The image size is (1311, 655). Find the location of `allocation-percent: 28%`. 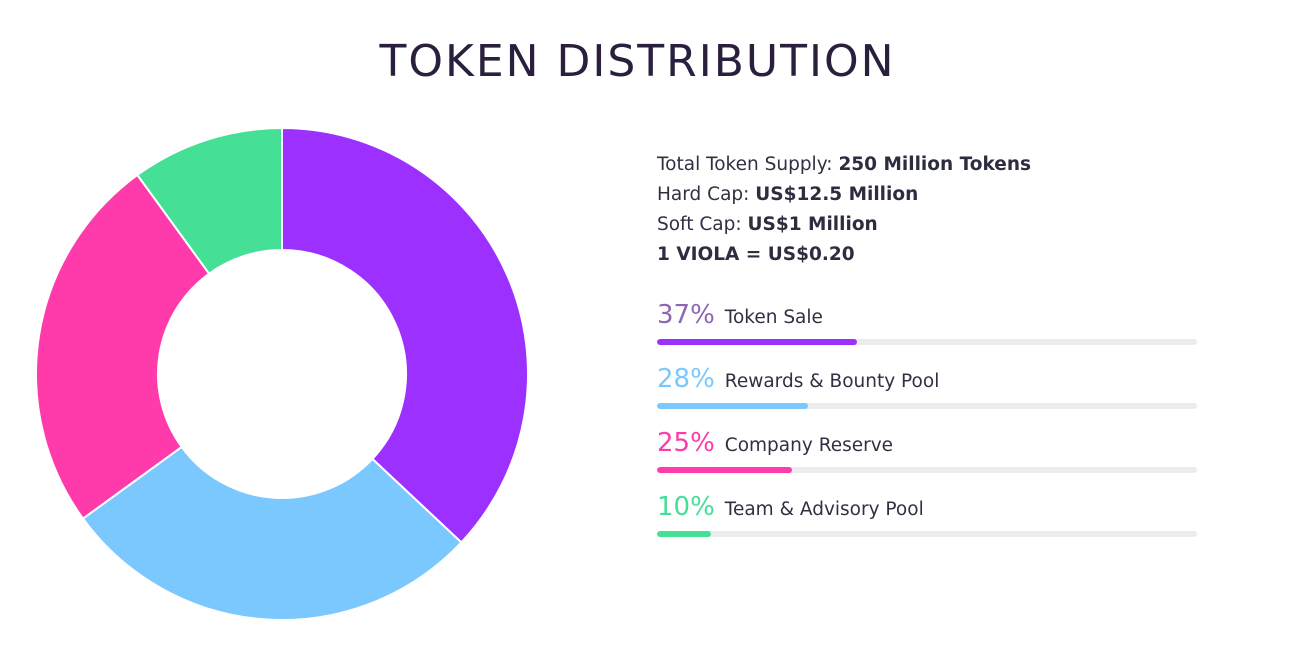

allocation-percent: 28% is located at coordinates (686, 379).